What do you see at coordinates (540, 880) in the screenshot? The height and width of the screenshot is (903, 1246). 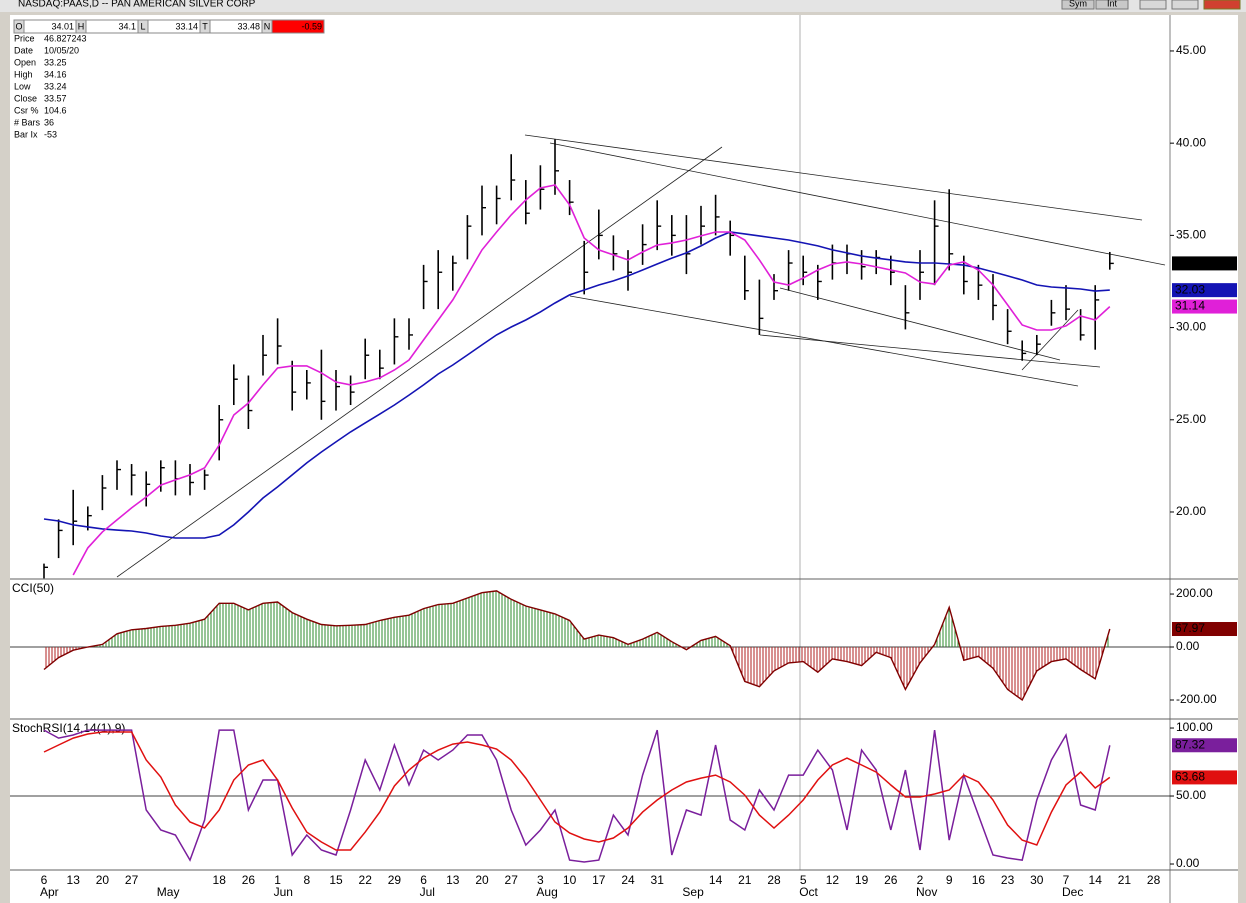 I see `x-tick-label: 3` at bounding box center [540, 880].